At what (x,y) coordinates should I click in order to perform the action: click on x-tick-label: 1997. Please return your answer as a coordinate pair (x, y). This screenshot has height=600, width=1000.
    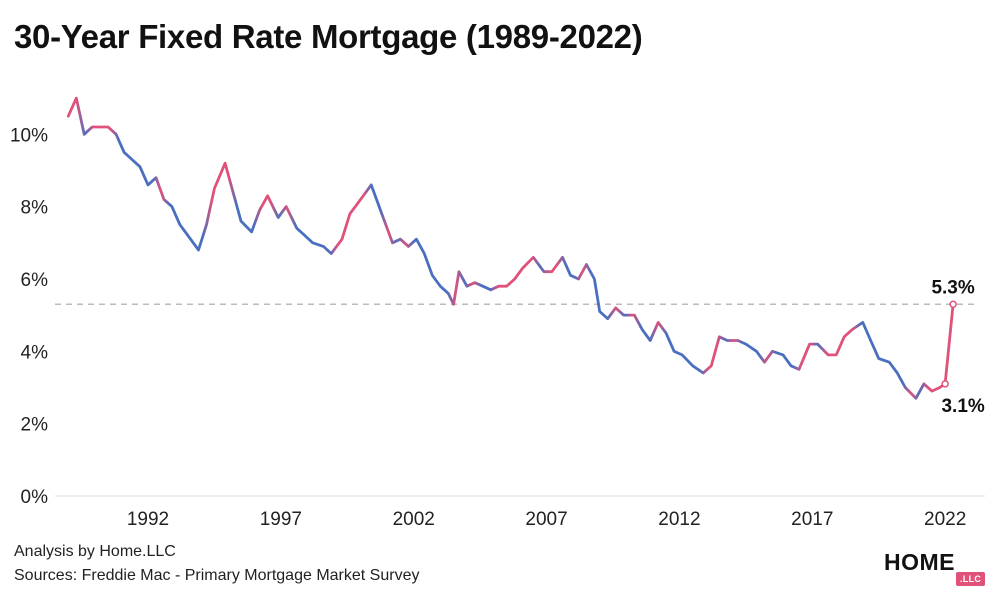
    Looking at the image, I should click on (281, 519).